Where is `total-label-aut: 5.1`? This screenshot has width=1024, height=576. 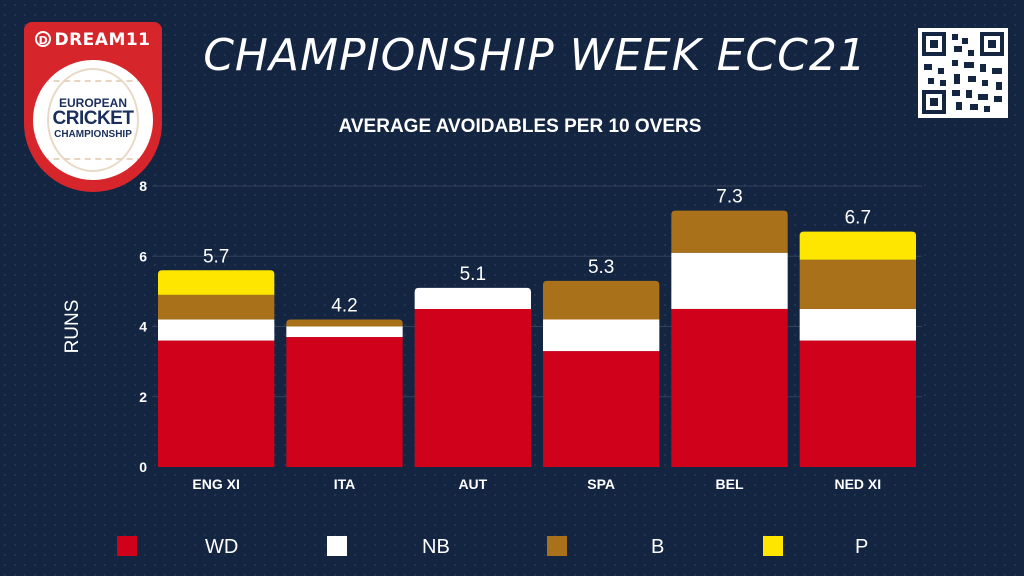
total-label-aut: 5.1 is located at coordinates (473, 274).